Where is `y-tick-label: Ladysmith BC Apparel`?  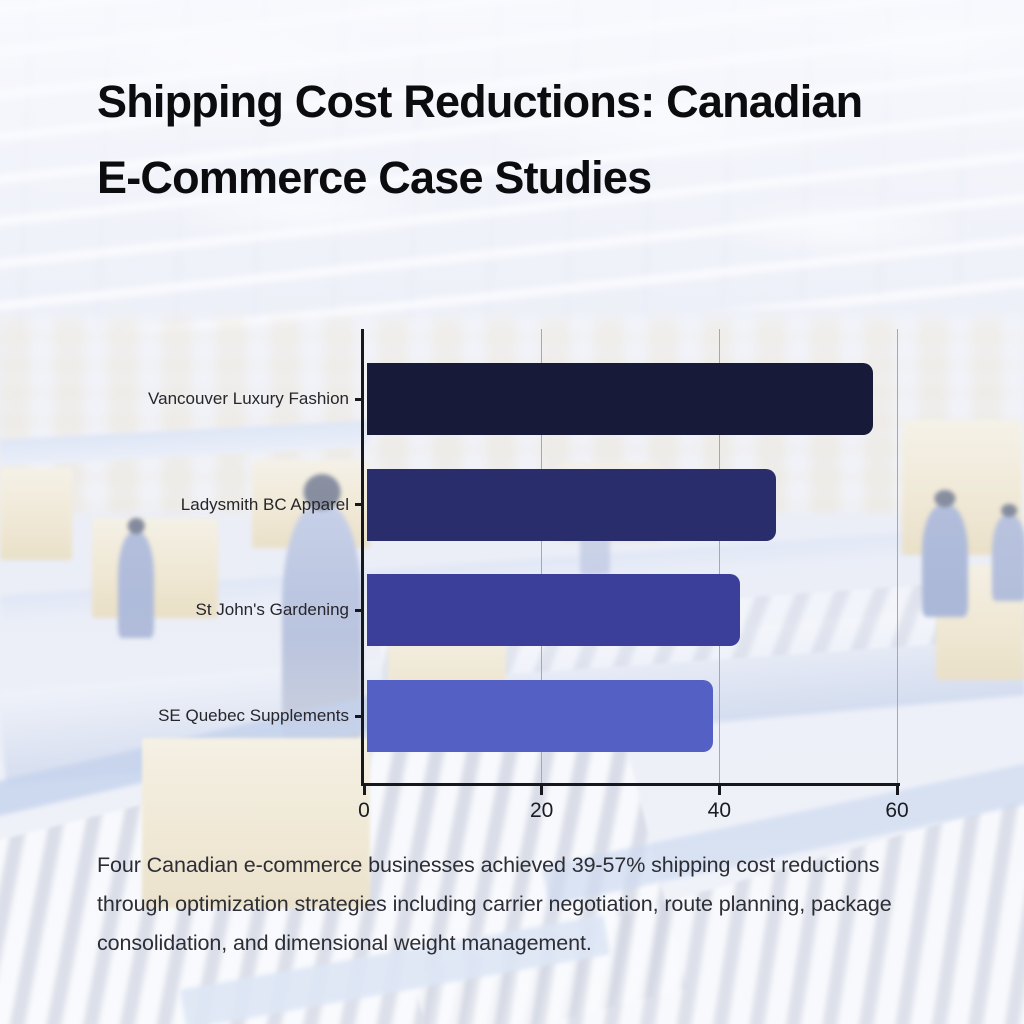 y-tick-label: Ladysmith BC Apparel is located at coordinates (264, 504).